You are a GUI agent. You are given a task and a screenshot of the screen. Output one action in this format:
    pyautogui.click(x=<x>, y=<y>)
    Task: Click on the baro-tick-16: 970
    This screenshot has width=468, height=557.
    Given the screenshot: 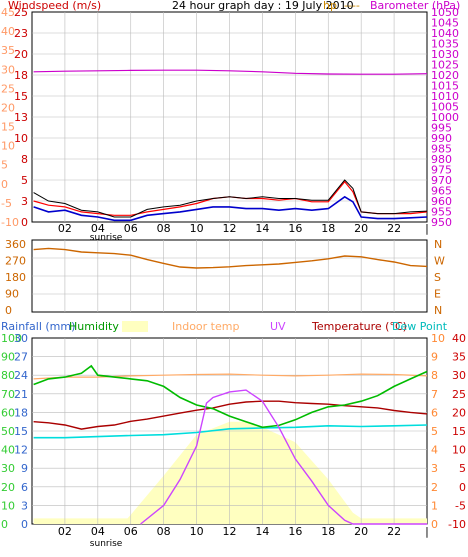 What is the action you would take?
    pyautogui.click(x=441, y=180)
    